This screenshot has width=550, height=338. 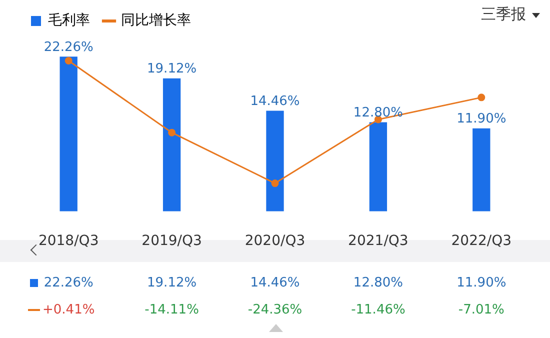 What do you see at coordinates (68, 241) in the screenshot?
I see `x-tick-label: 2018/Q3` at bounding box center [68, 241].